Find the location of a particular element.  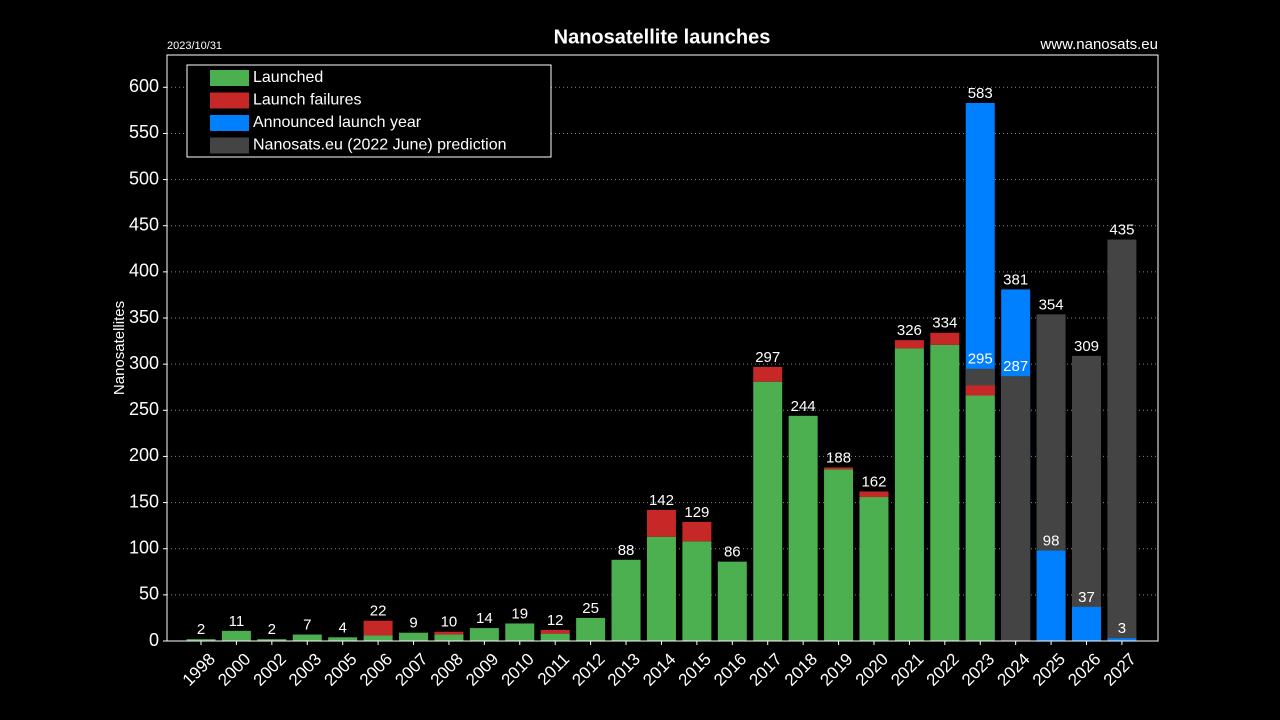

y-tick-label: 250 is located at coordinates (144, 409).